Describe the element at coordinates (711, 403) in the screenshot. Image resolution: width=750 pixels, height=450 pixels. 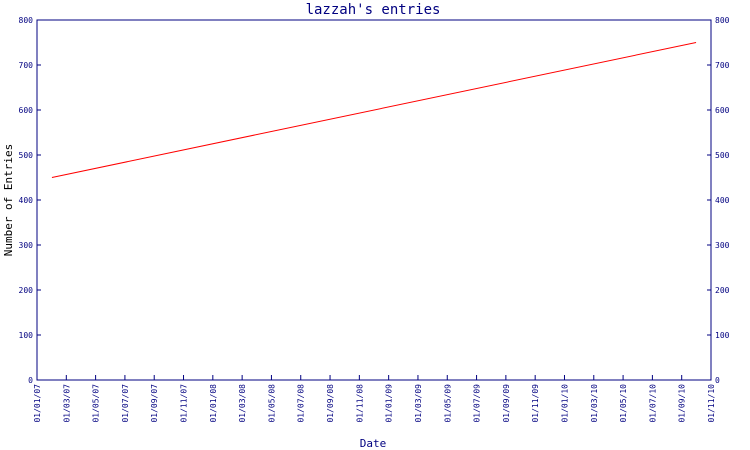
I see `x-tick-label: 01/11/10` at that location.